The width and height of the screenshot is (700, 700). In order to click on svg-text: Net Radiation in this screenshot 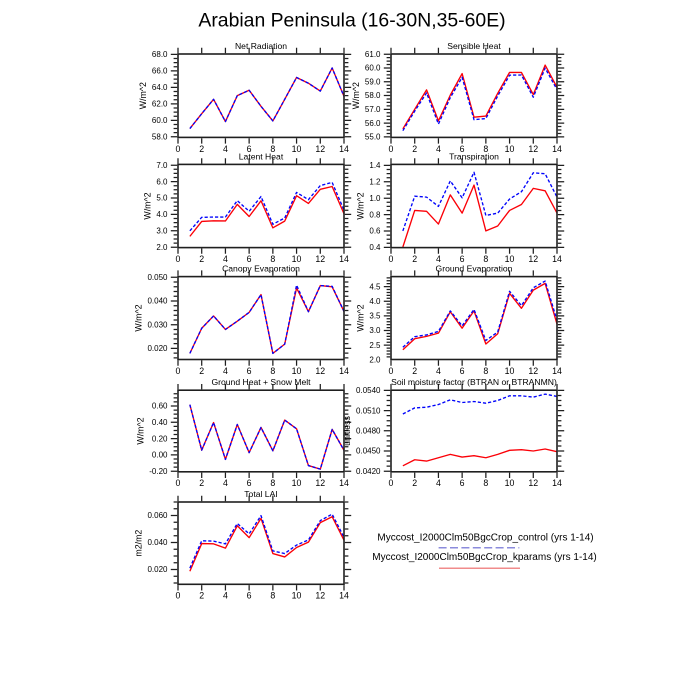, I will do `click(261, 46)`.